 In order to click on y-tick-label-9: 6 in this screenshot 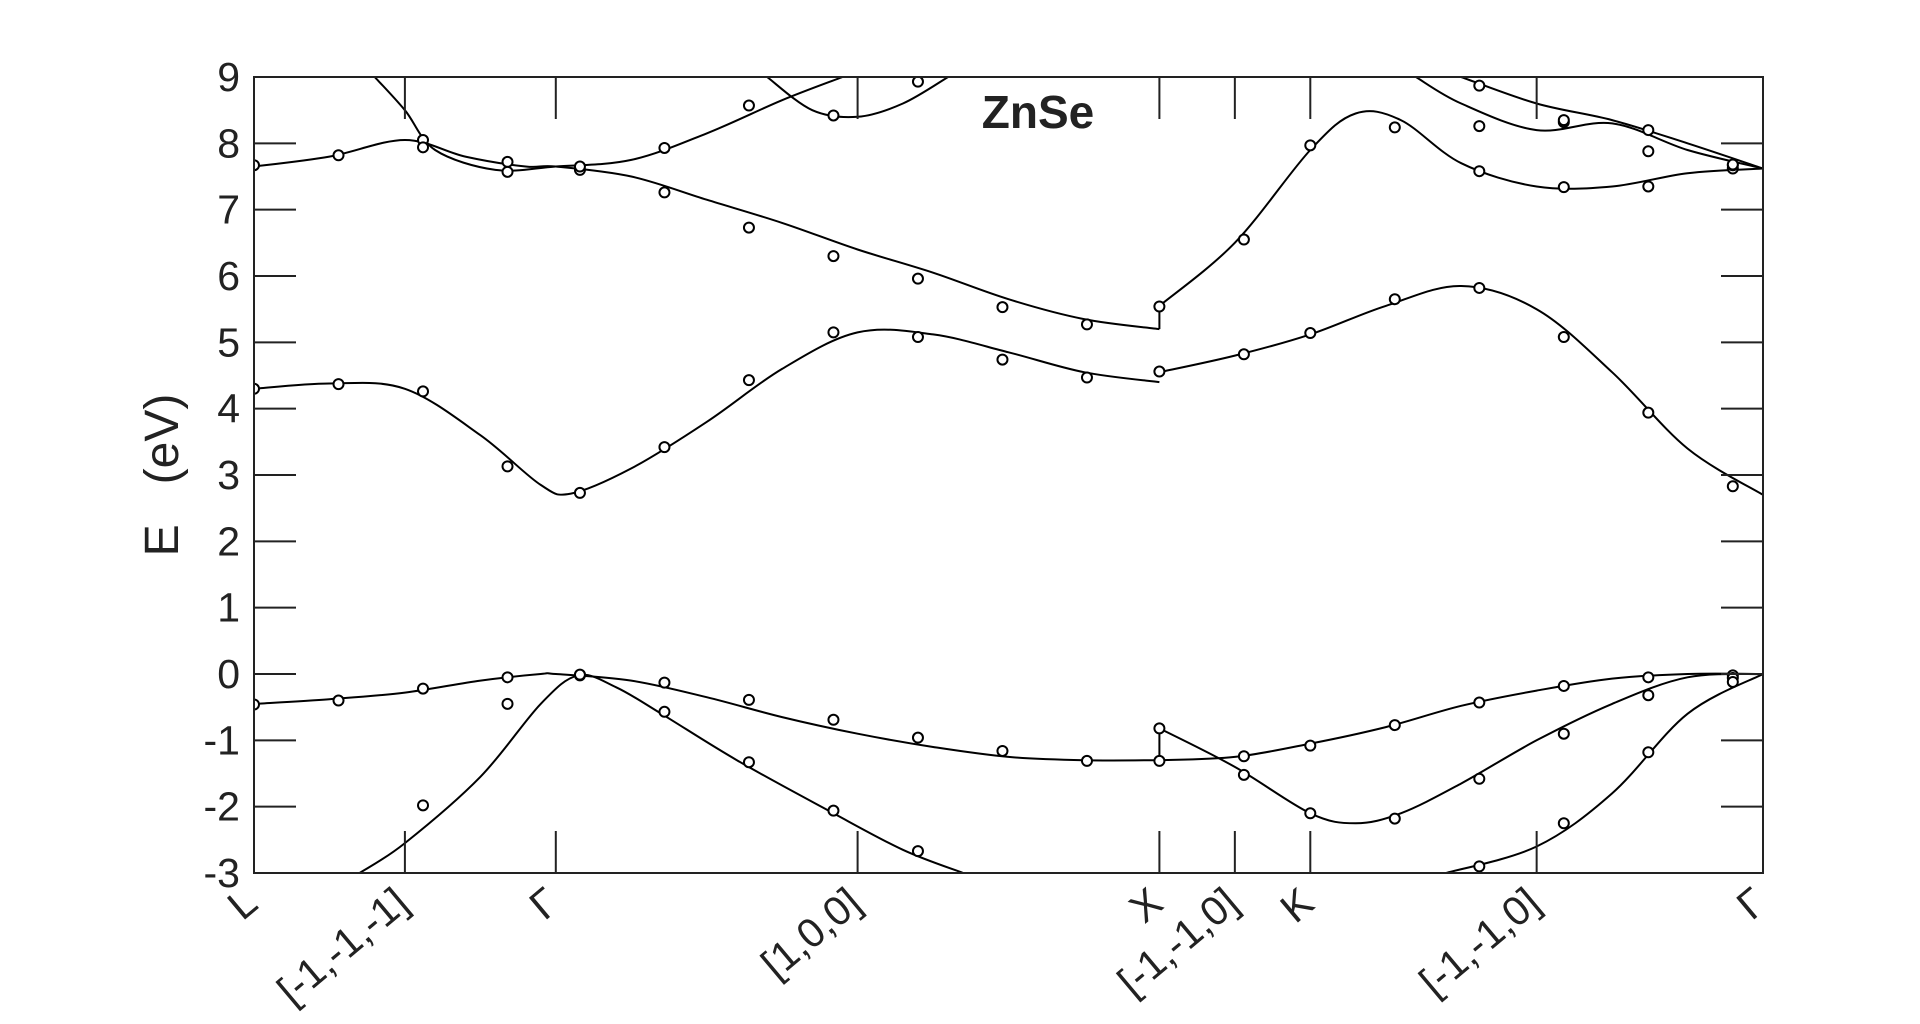, I will do `click(228, 276)`.